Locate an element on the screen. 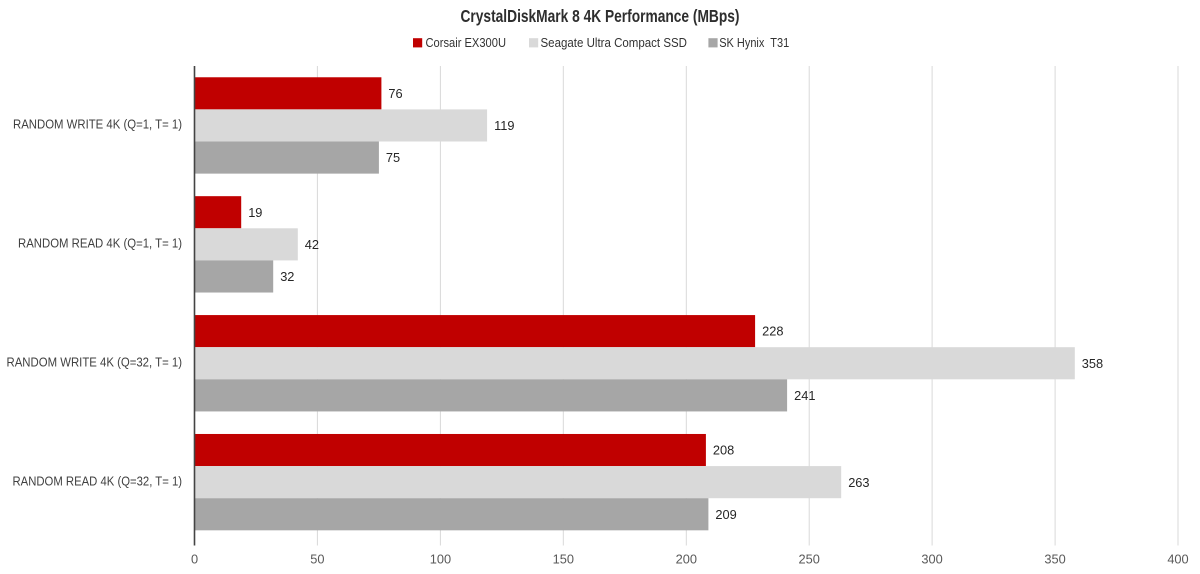  svg-text: Corsair EX300U is located at coordinates (466, 42).